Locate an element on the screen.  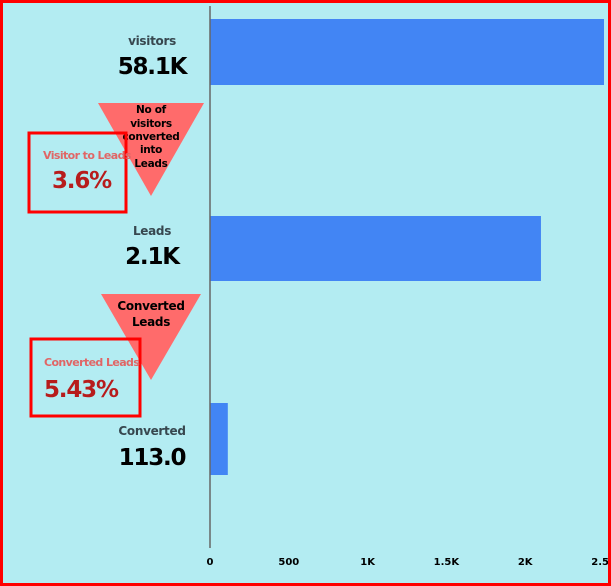
conversion-triangle-text: No of is located at coordinates (151, 110).